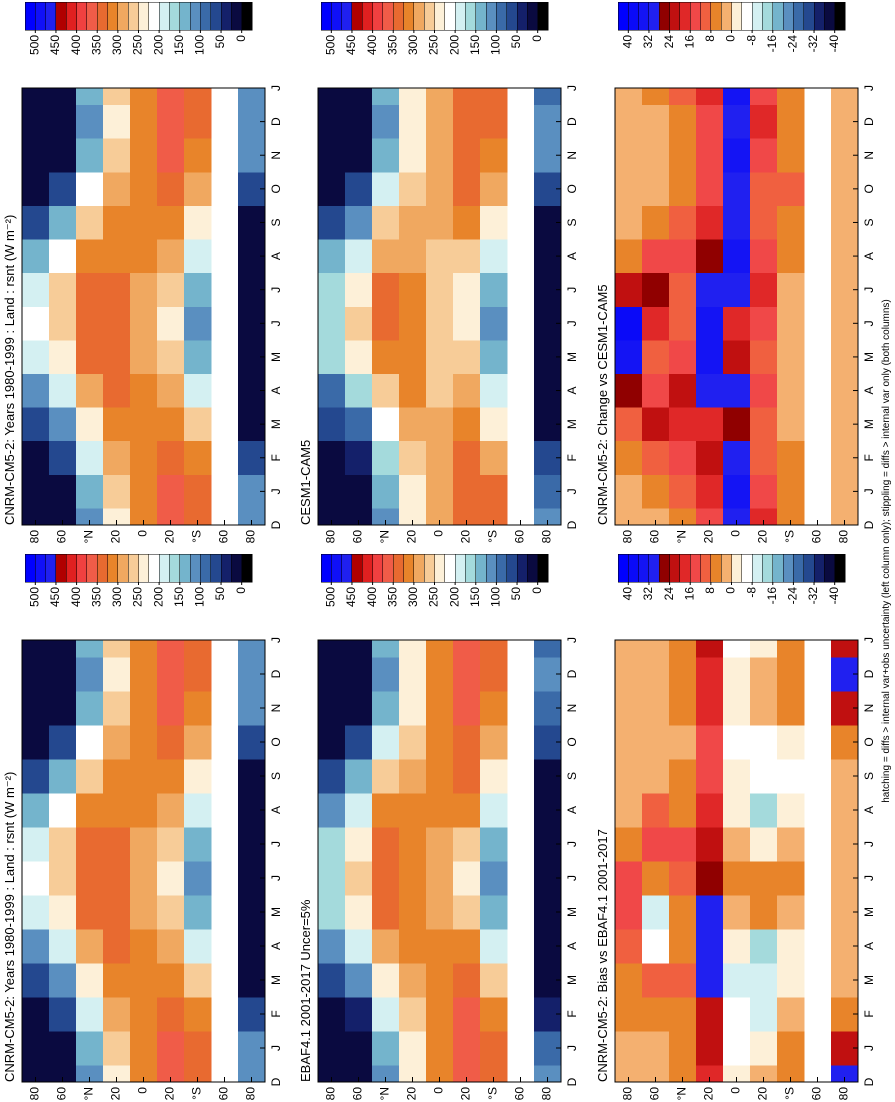 The image size is (895, 1102). What do you see at coordinates (572, 708) in the screenshot?
I see `x-tick-label: N` at bounding box center [572, 708].